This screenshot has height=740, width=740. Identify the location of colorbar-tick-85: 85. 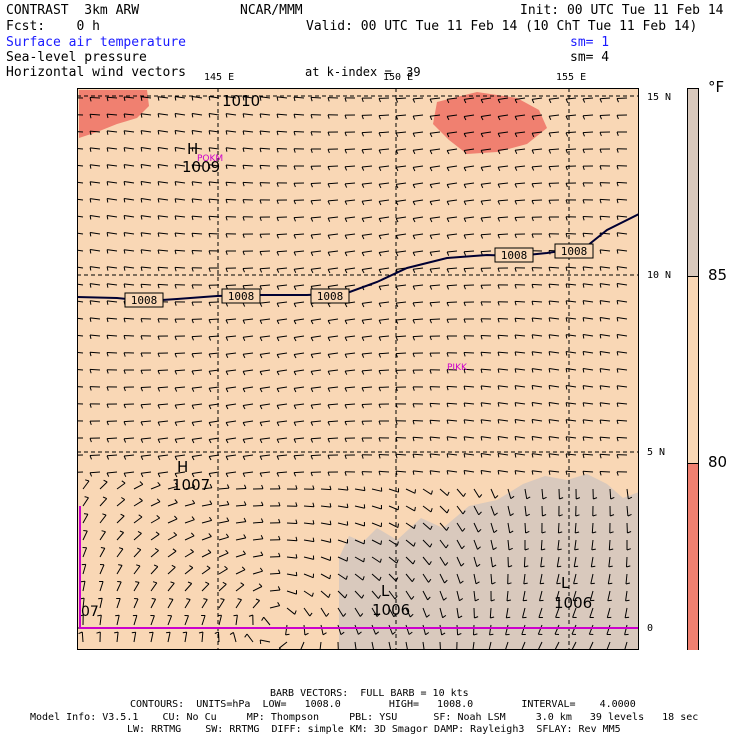
(718, 275).